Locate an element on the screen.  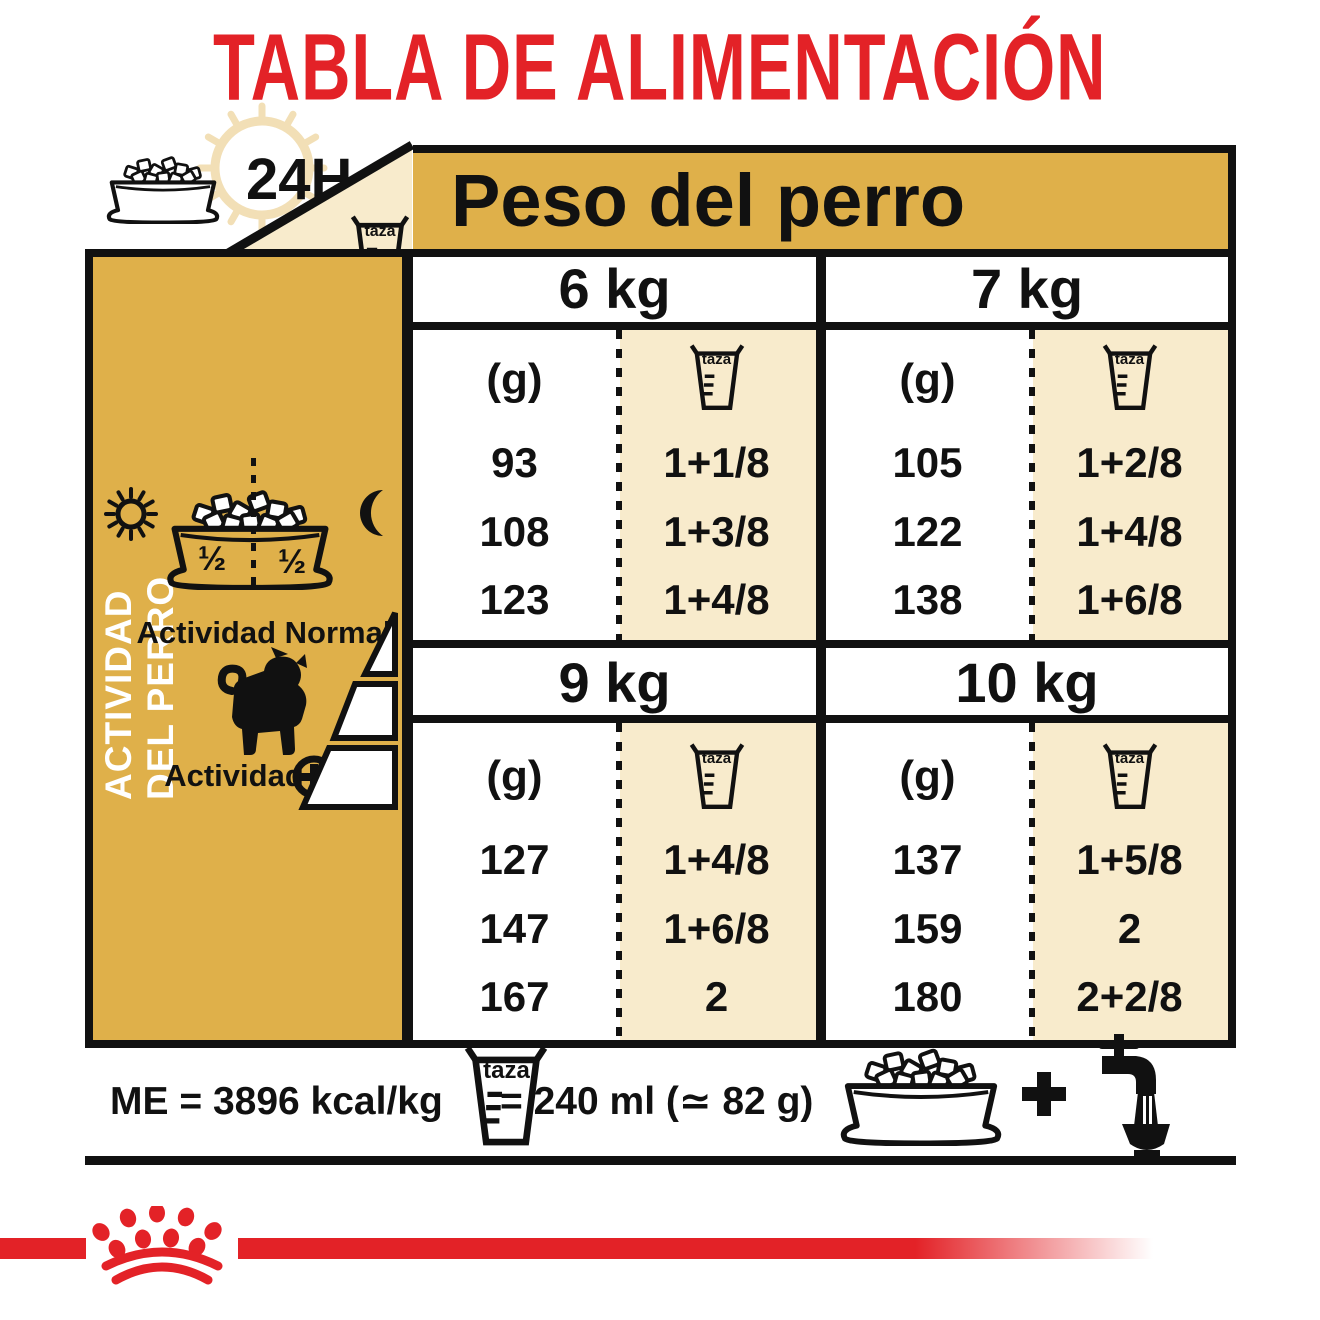
weight-header-title: Peso del perro is located at coordinates (708, 200).